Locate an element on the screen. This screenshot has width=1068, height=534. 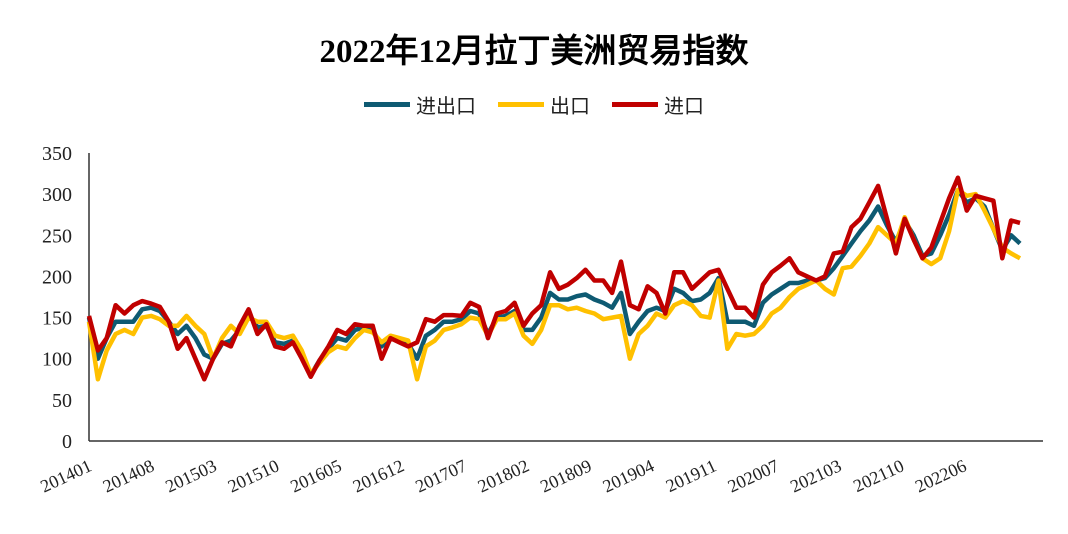
x-tick-label: 201802 is located at coordinates (503, 475).